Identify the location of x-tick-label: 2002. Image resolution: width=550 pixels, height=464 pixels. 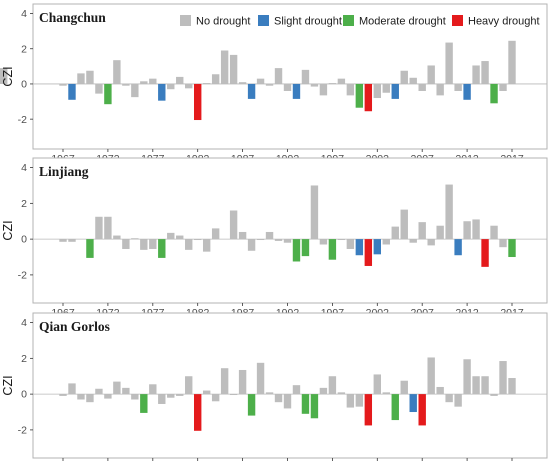
(378, 463).